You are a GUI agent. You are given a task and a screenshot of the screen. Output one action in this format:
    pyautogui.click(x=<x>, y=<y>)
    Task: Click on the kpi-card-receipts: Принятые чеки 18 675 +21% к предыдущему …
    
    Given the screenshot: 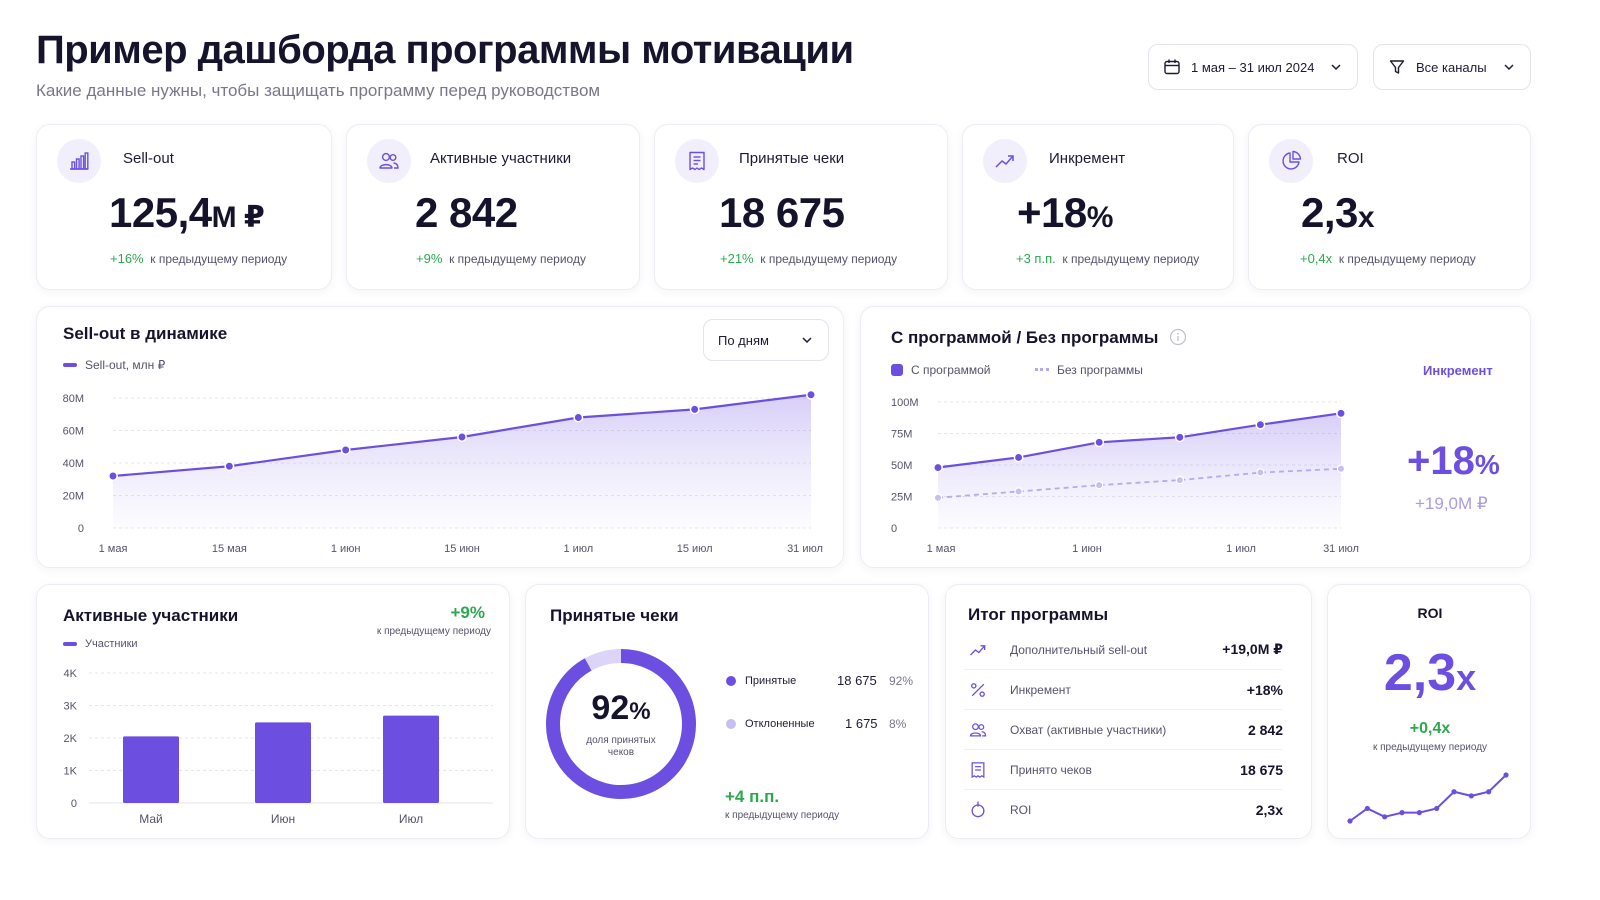 What is the action you would take?
    pyautogui.click(x=801, y=207)
    